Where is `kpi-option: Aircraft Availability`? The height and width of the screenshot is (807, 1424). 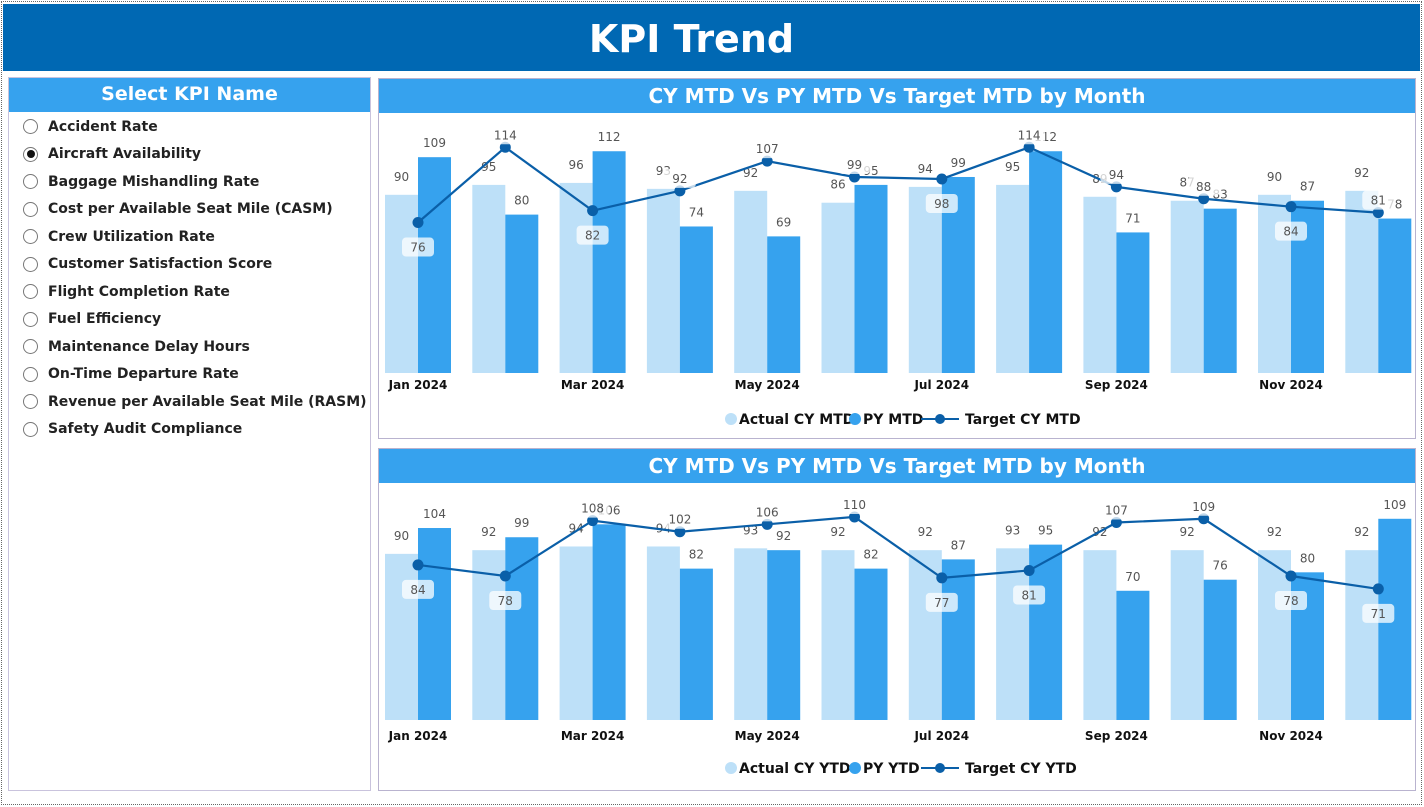
kpi-option: Aircraft Availability is located at coordinates (189, 155).